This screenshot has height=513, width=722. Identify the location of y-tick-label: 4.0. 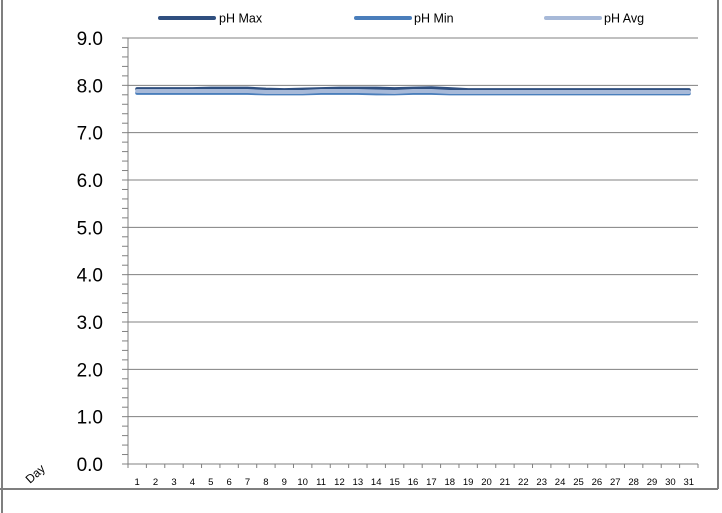
(90, 276).